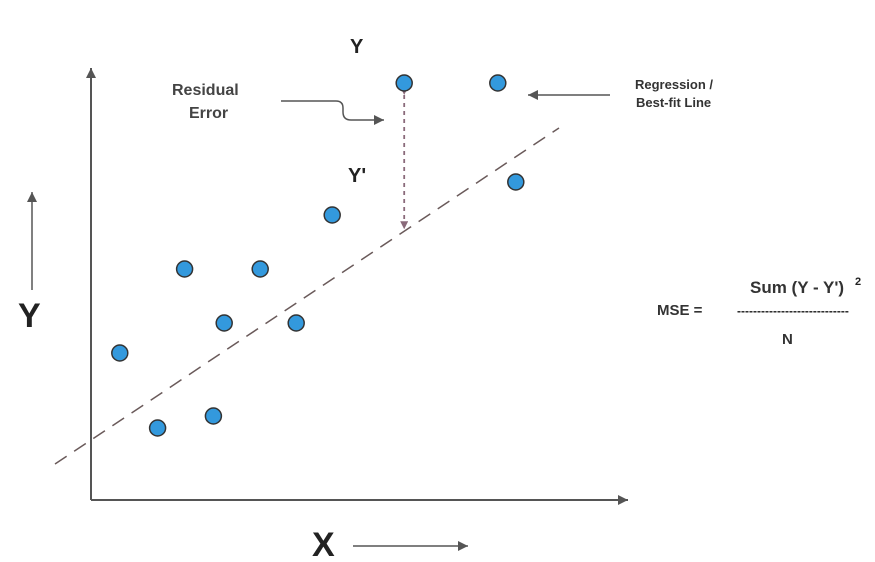  Describe the element at coordinates (29, 316) in the screenshot. I see `y-axis-label: Y` at that location.